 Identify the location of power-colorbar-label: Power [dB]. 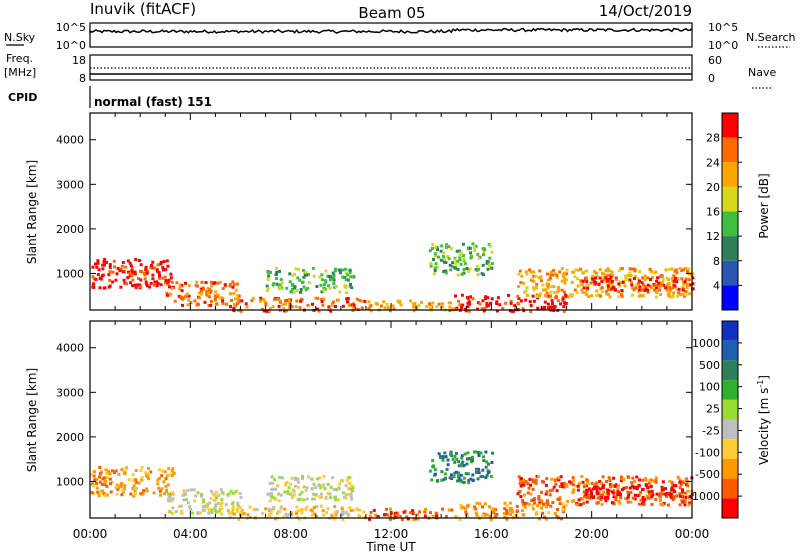
(764, 205).